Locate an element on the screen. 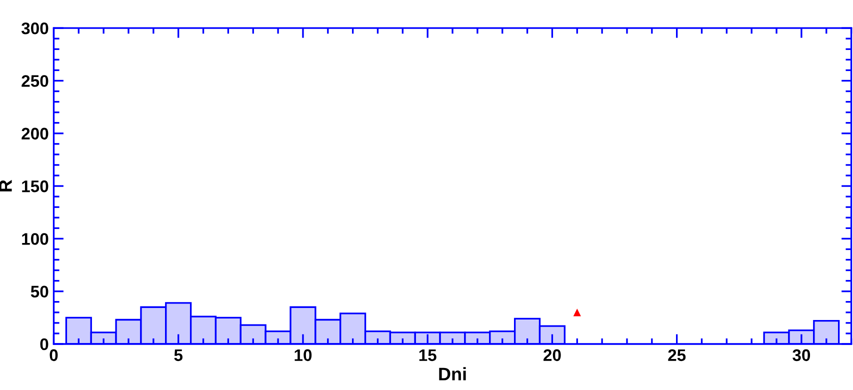  x-tick-label: 0 is located at coordinates (54, 355).